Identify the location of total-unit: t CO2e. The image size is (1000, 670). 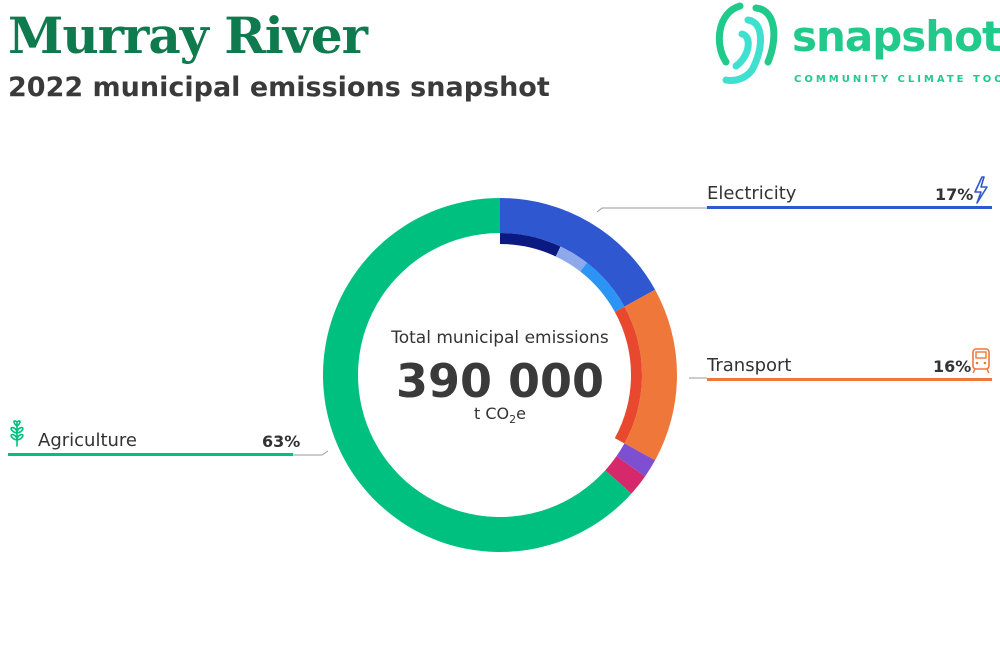
(500, 415).